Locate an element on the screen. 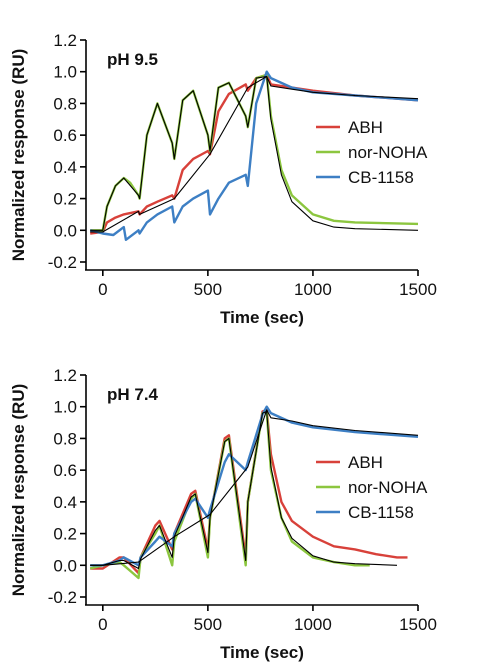 Image resolution: width=477 pixels, height=671 pixels. panel-title: pH 7.4 is located at coordinates (133, 394).